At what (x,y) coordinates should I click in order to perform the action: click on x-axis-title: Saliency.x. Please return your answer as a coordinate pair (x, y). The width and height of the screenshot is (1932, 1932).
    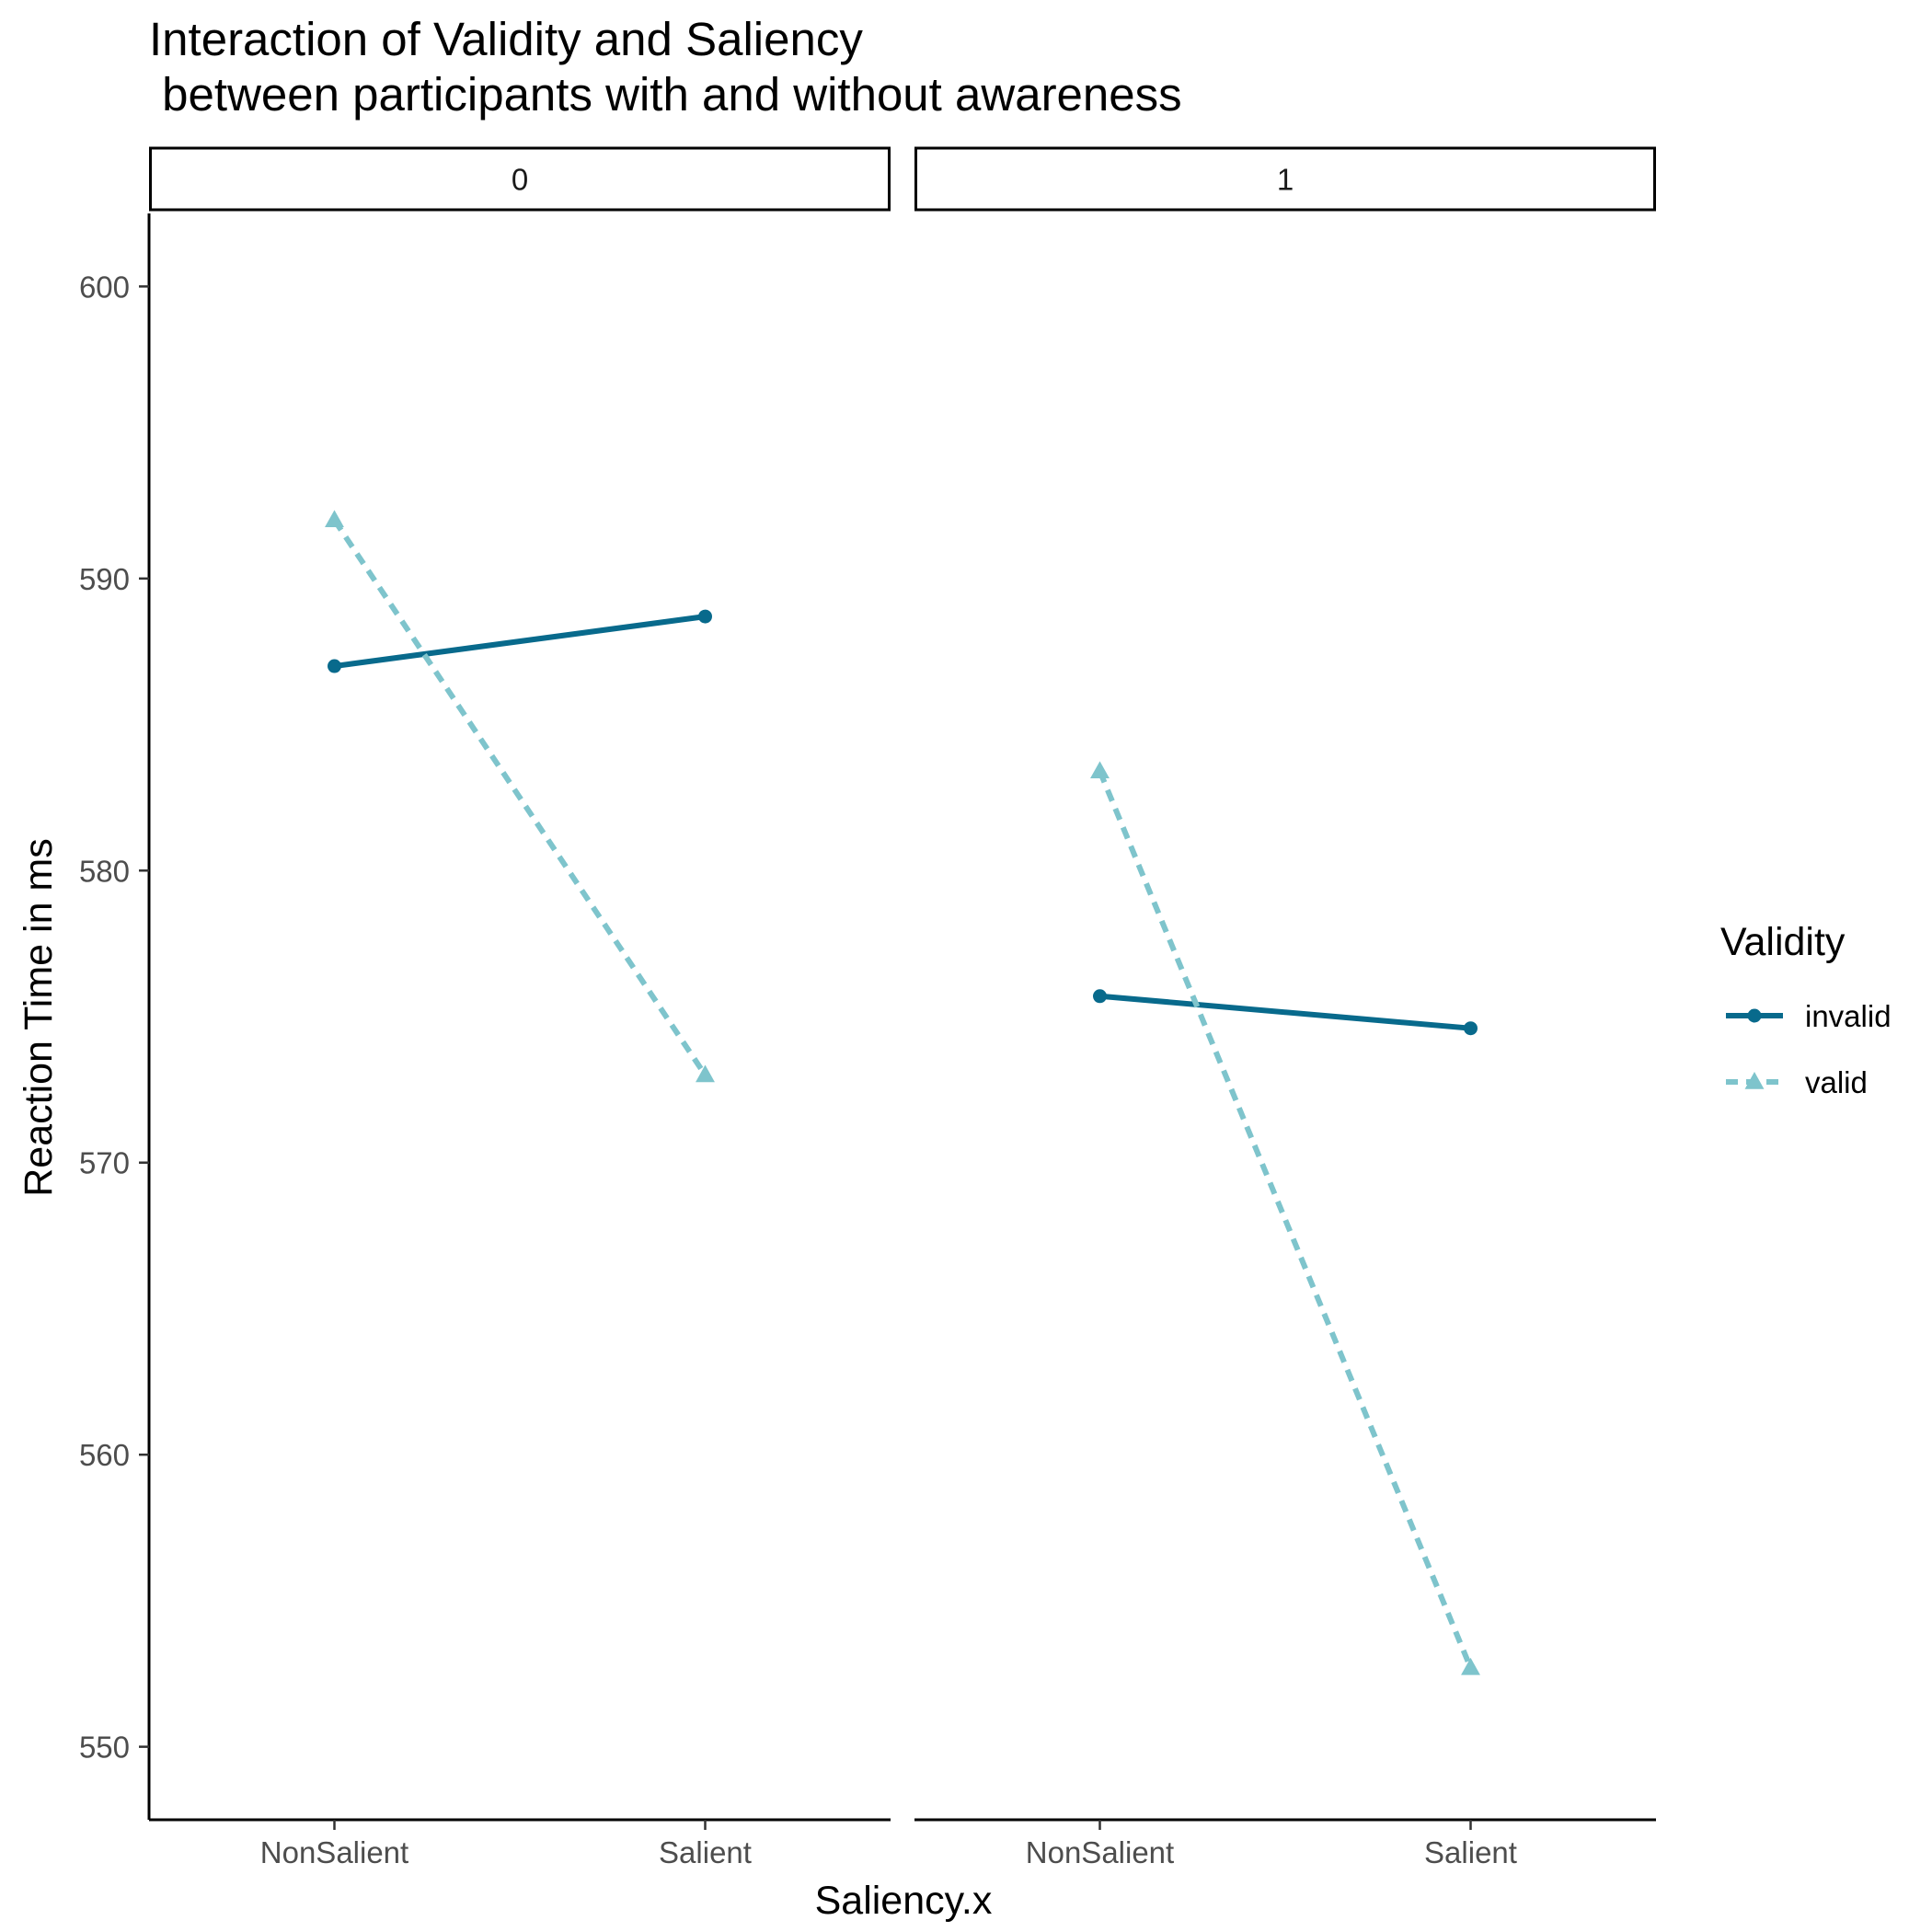
    Looking at the image, I should click on (904, 1901).